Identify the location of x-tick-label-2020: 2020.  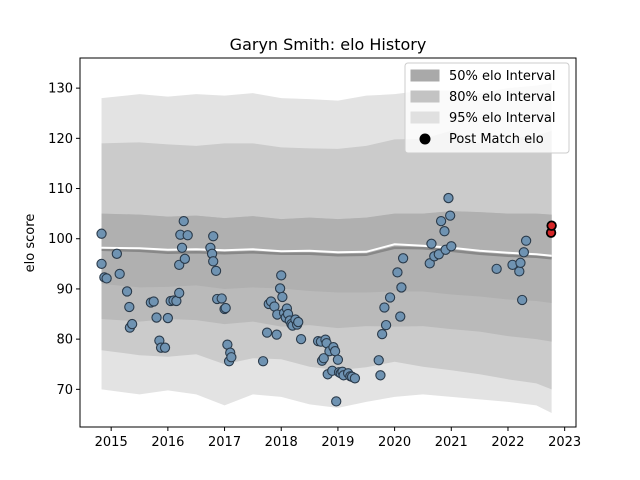
(394, 442).